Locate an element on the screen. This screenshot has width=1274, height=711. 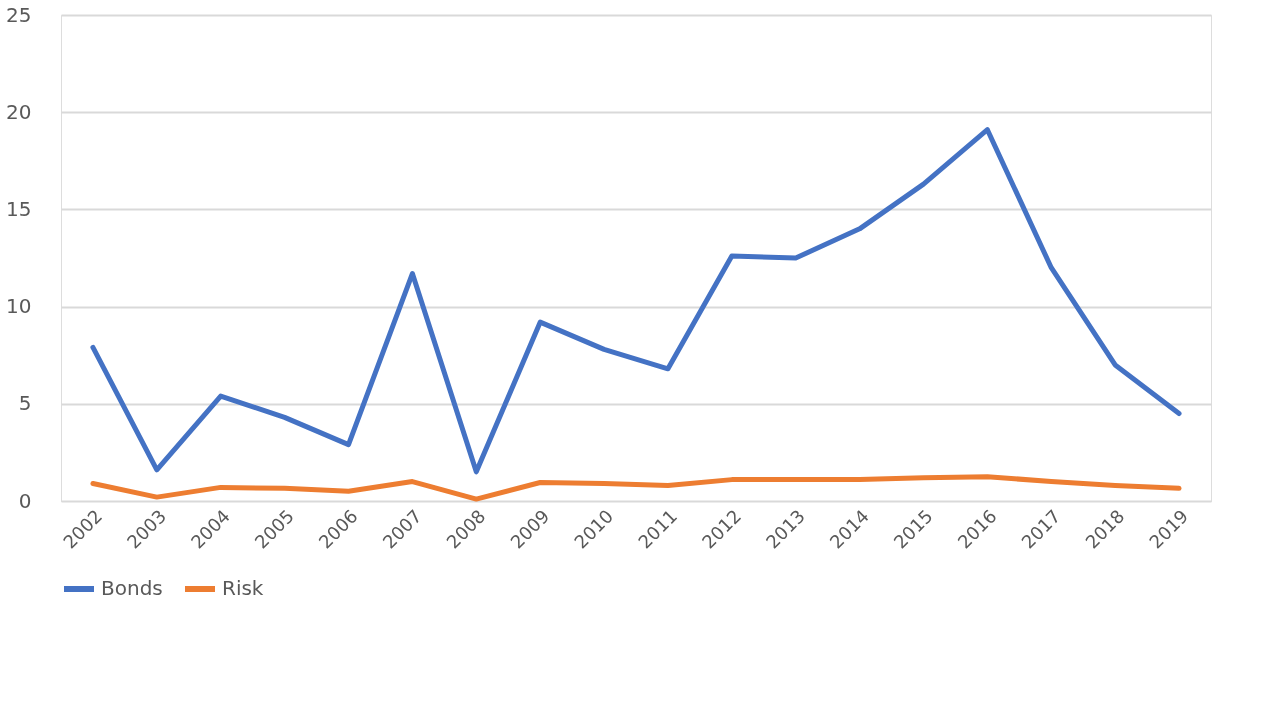
y-tick-label: 20 is located at coordinates (19, 111).